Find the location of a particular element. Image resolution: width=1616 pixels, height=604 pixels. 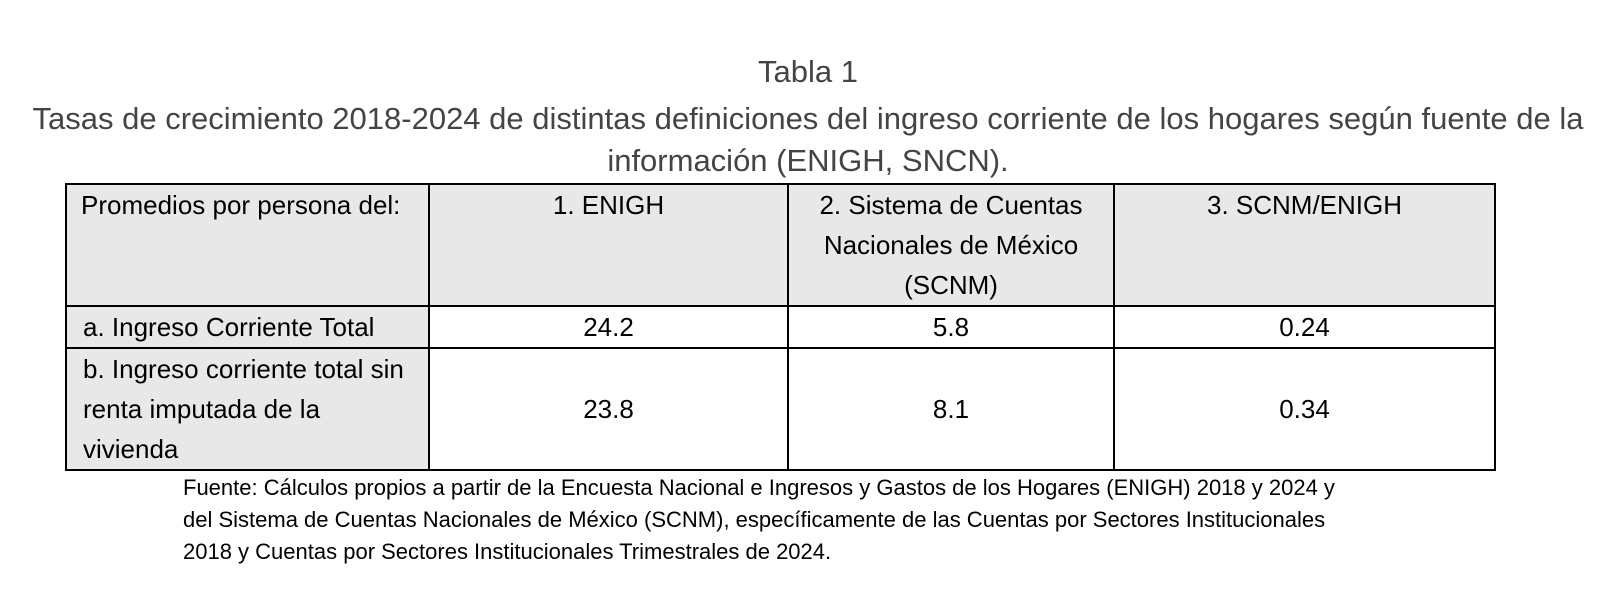

table-row: a. Ingreso Corriente Total 24.2 5.8 0.24 is located at coordinates (780, 327).